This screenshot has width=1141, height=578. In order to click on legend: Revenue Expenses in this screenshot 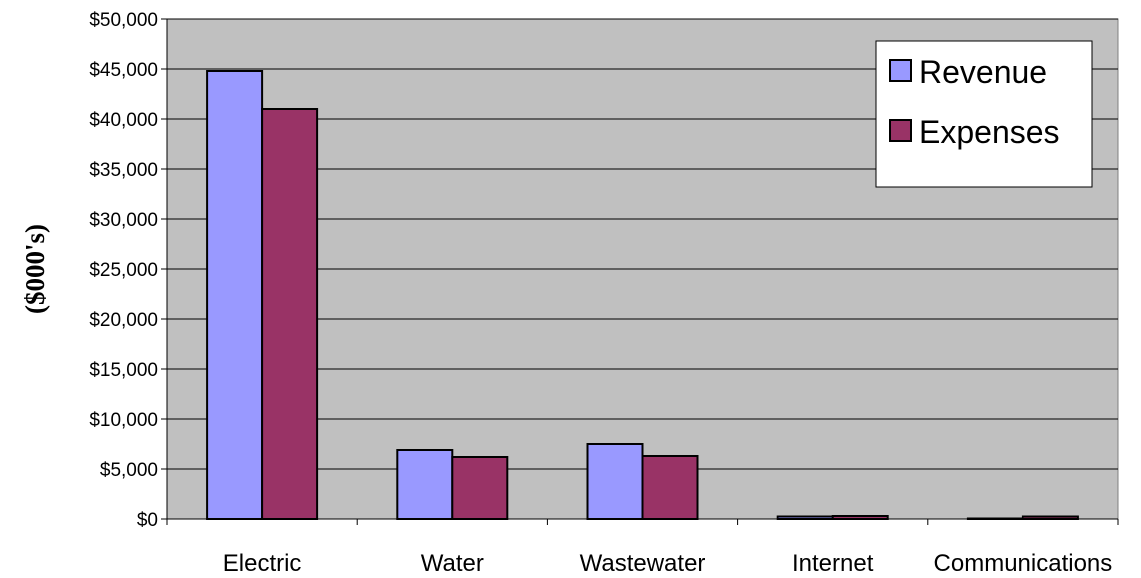, I will do `click(984, 114)`.